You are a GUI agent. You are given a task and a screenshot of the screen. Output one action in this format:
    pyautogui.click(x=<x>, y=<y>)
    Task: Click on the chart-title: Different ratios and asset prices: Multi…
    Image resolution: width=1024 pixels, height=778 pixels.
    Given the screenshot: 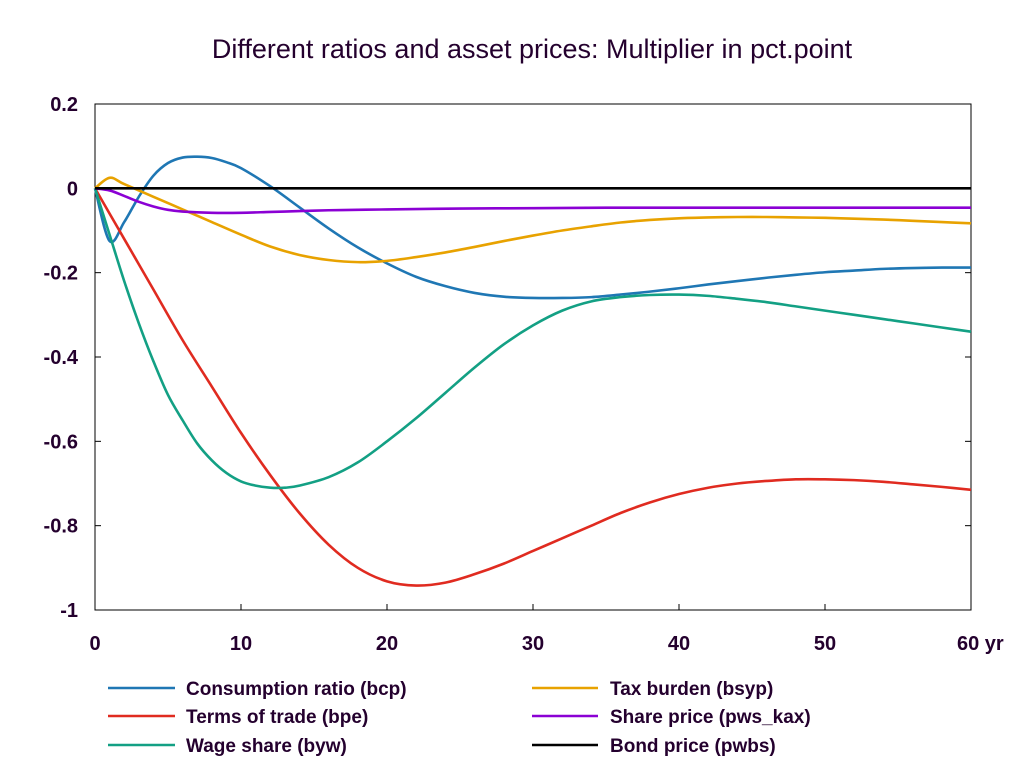 What is the action you would take?
    pyautogui.click(x=532, y=49)
    